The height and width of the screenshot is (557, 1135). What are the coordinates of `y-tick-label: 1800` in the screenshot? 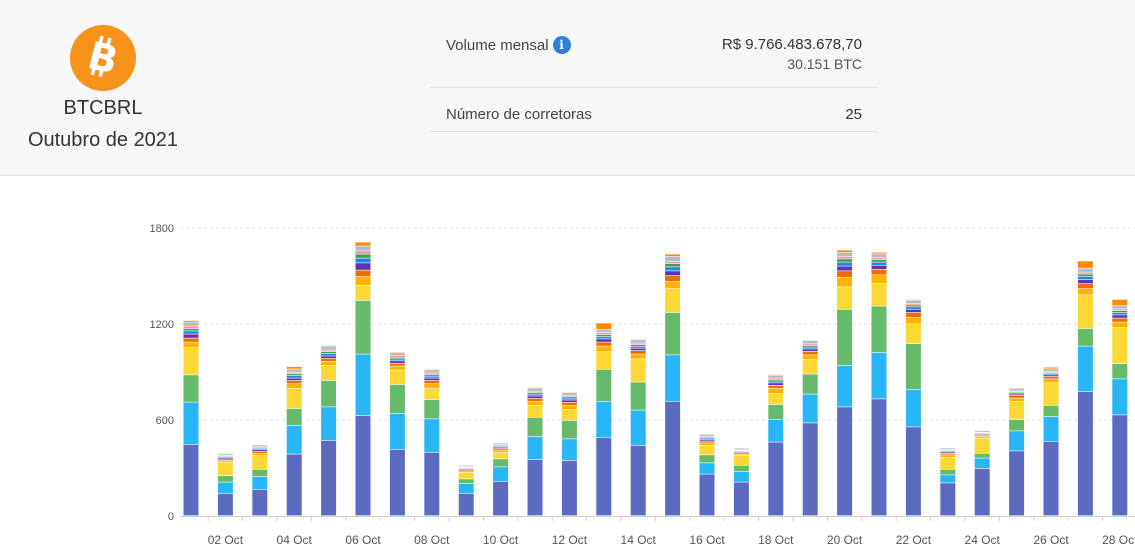 It's located at (162, 229).